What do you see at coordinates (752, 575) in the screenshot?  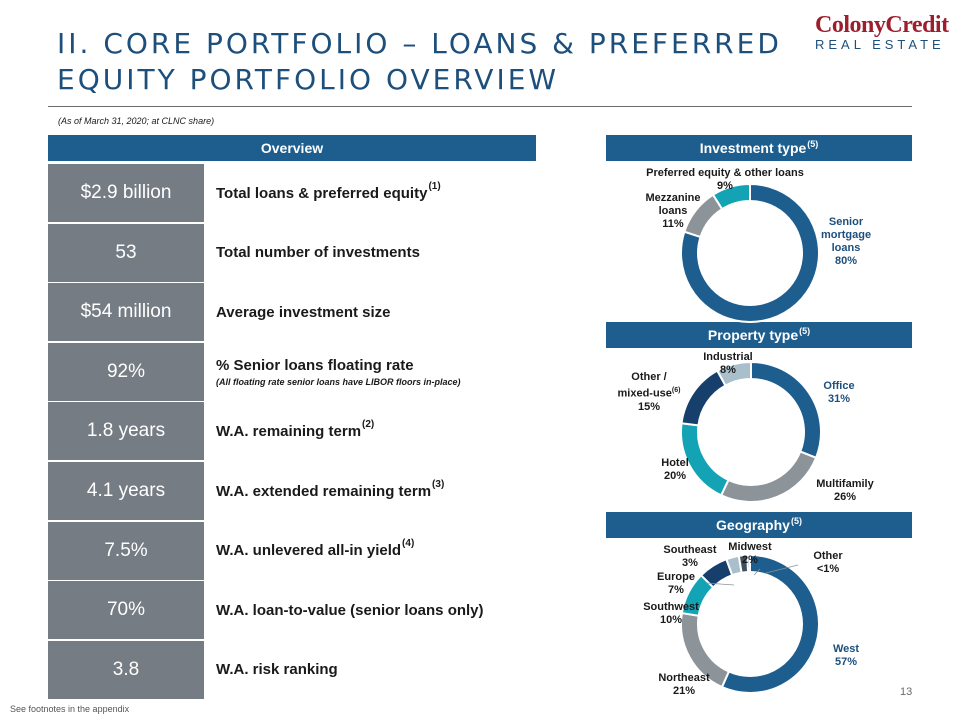 I see `geography-leader-lines` at bounding box center [752, 575].